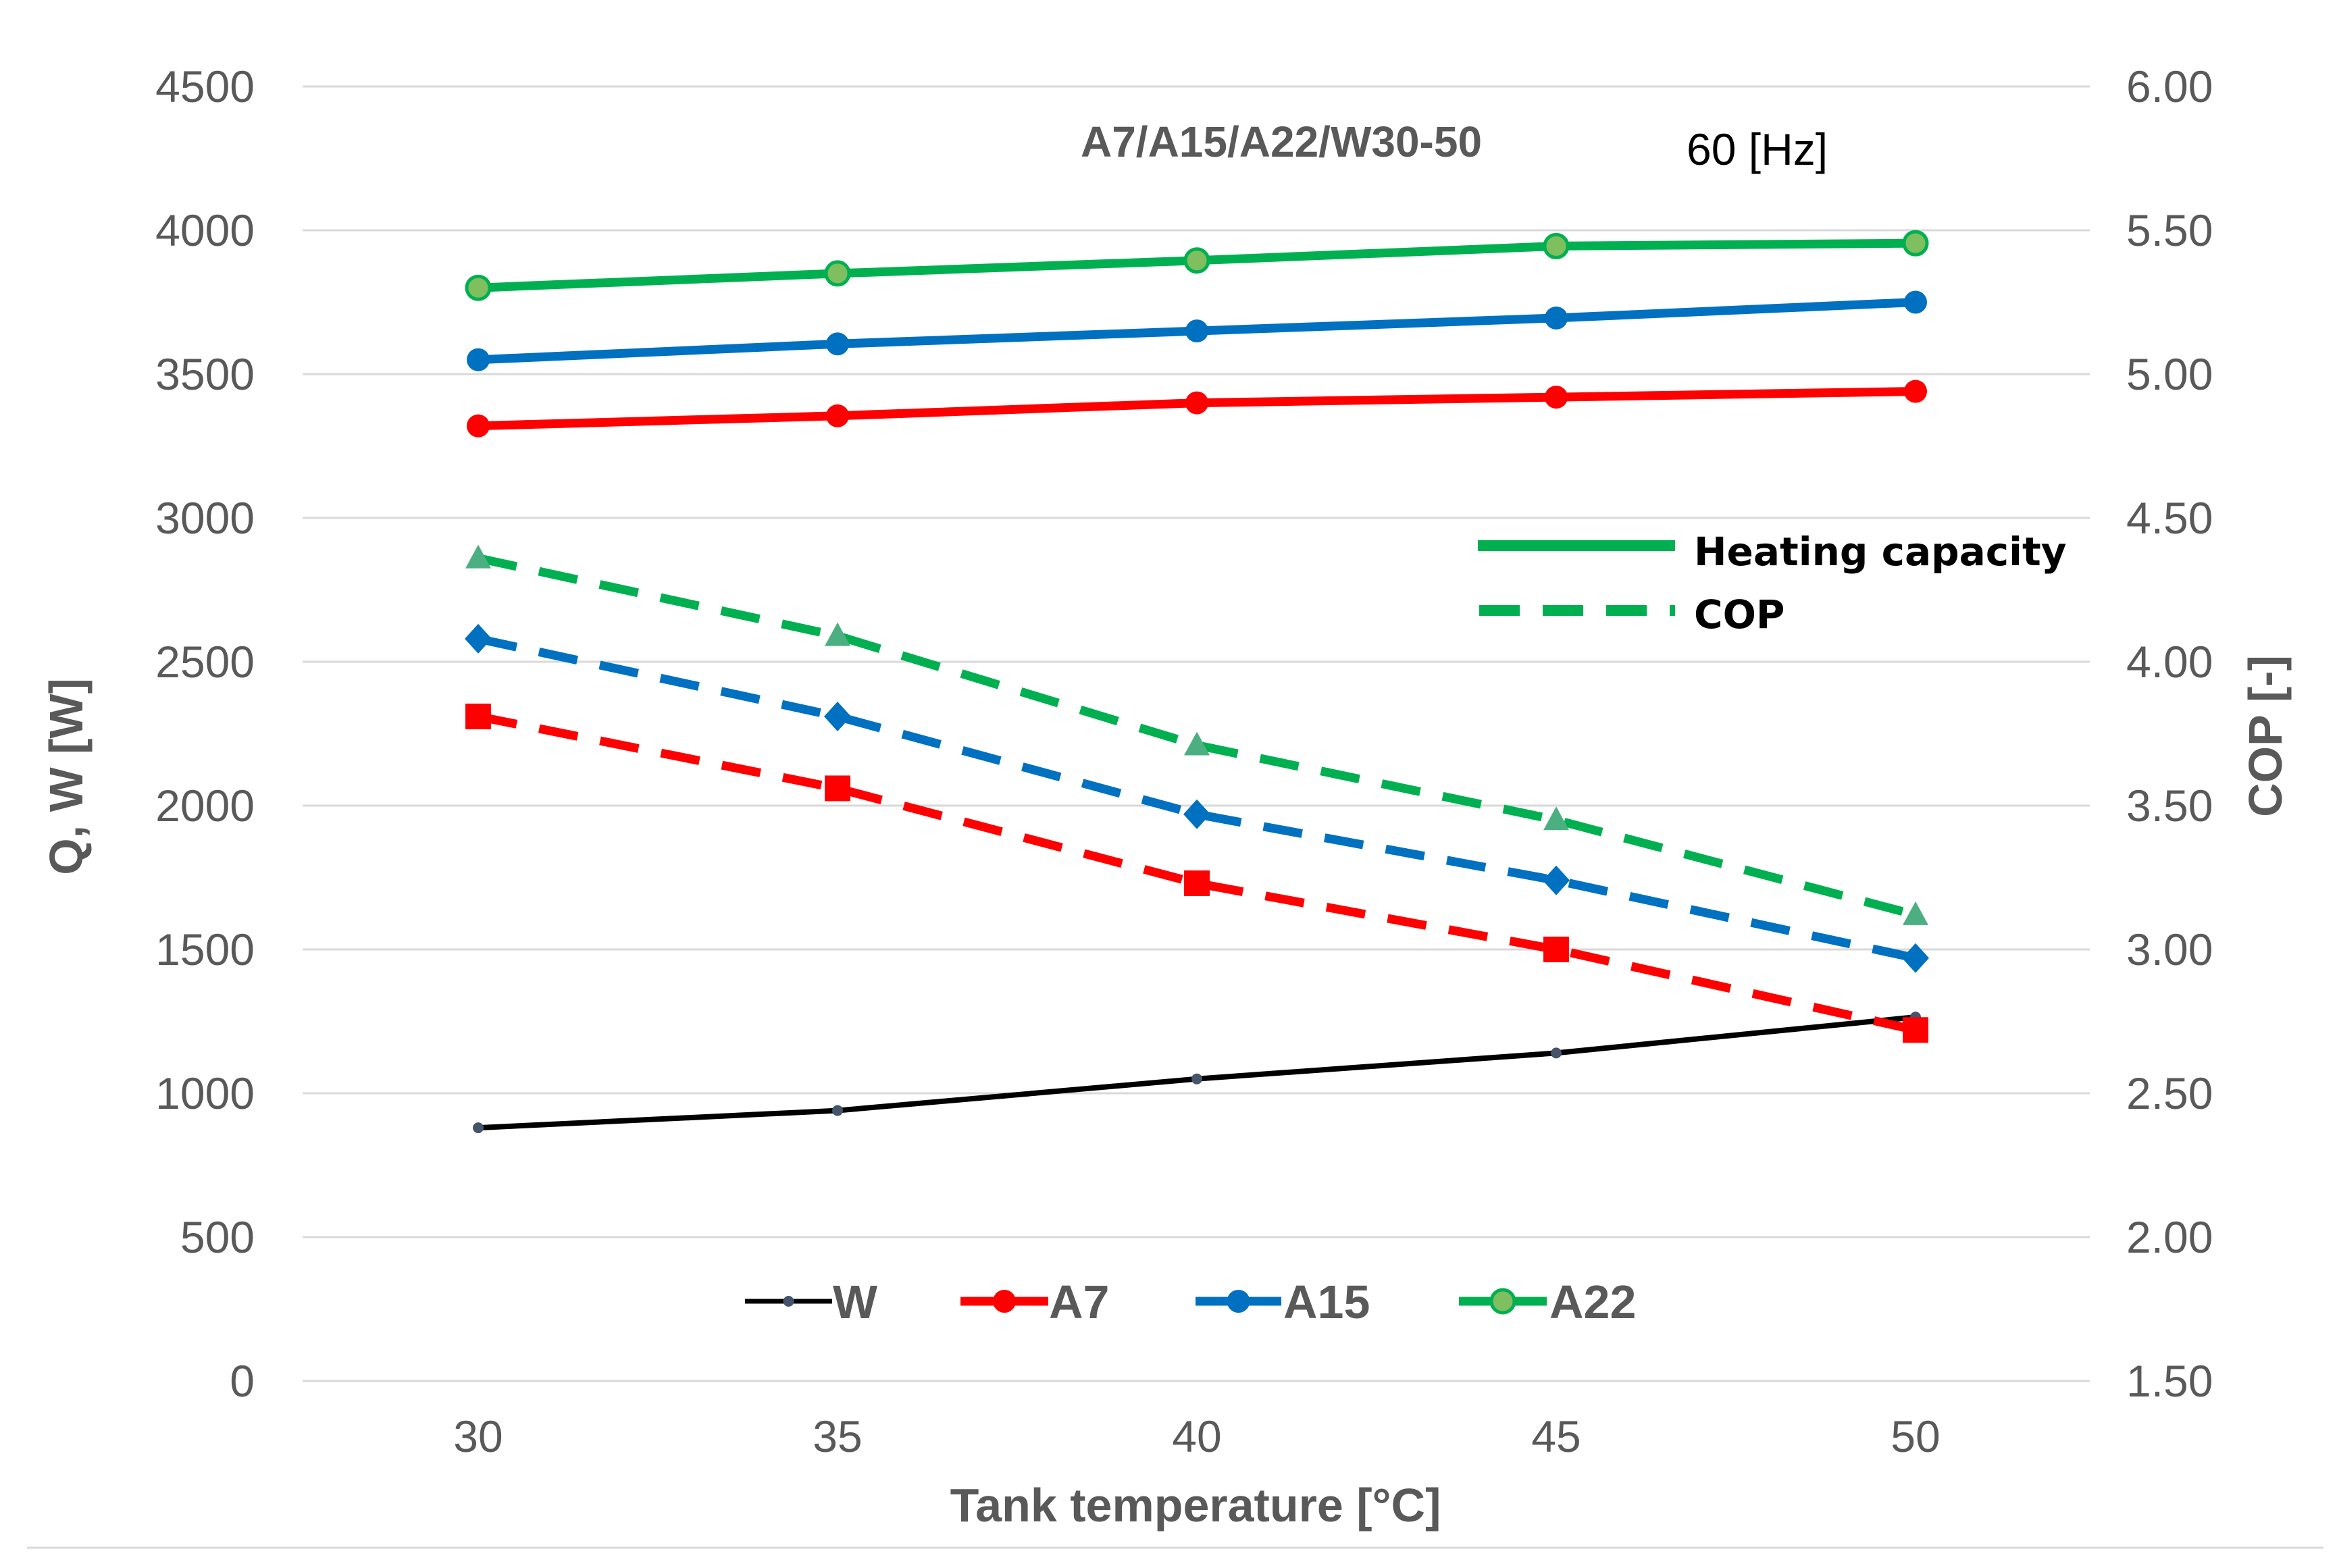 The image size is (2337, 1568). What do you see at coordinates (205, 518) in the screenshot?
I see `y-left-tick-label: 3000` at bounding box center [205, 518].